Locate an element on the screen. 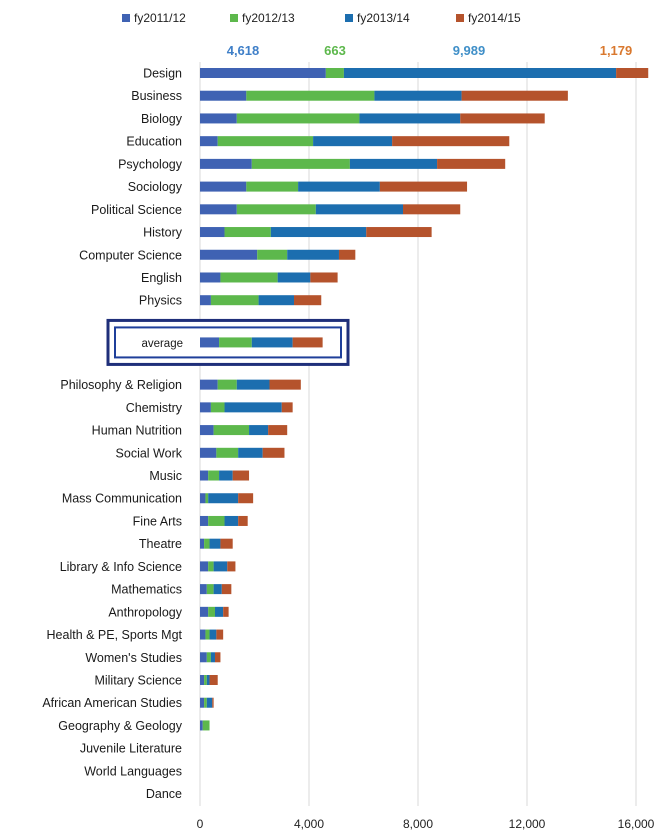 Image resolution: width=657 pixels, height=840 pixels. bar-row-music is located at coordinates (225, 475).